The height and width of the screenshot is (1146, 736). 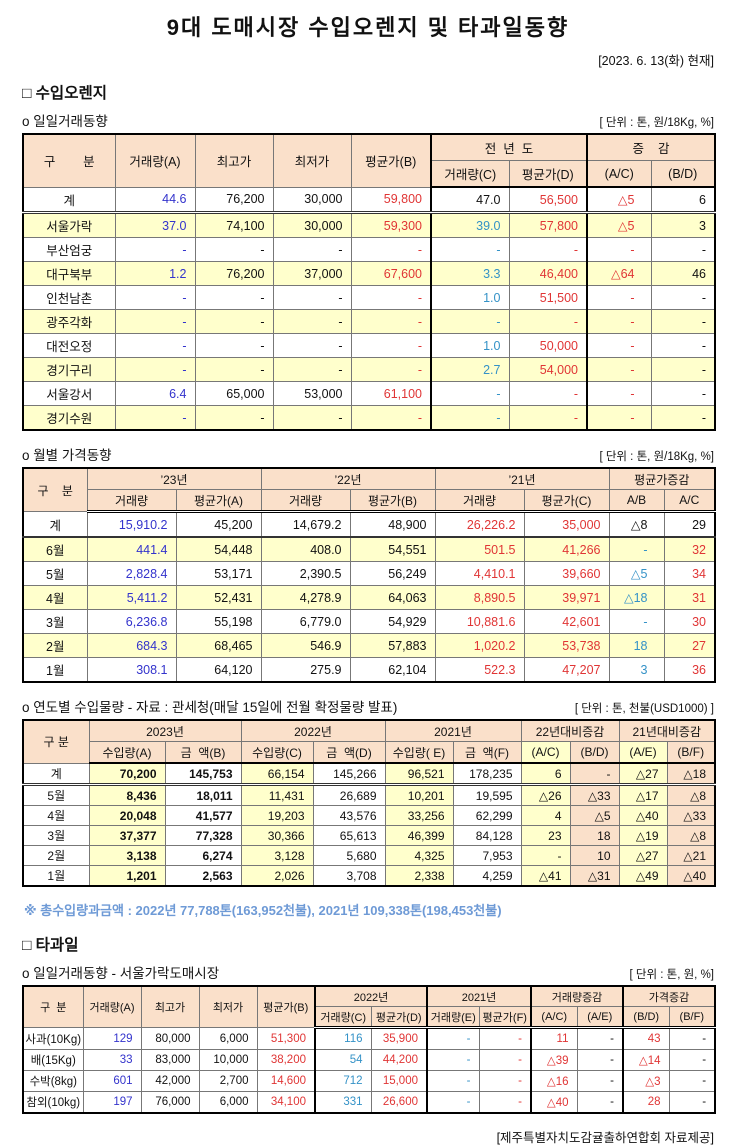 What do you see at coordinates (349, 795) in the screenshot?
I see `data-cell: 26,689` at bounding box center [349, 795].